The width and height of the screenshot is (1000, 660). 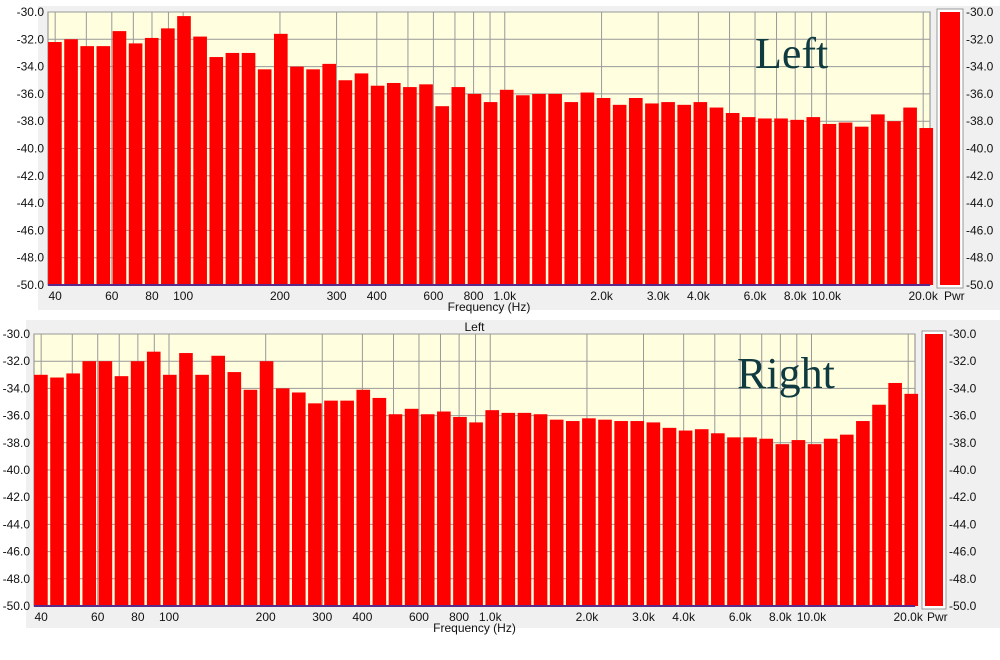 I want to click on y-tick-label: -36.0, so click(x=31, y=94).